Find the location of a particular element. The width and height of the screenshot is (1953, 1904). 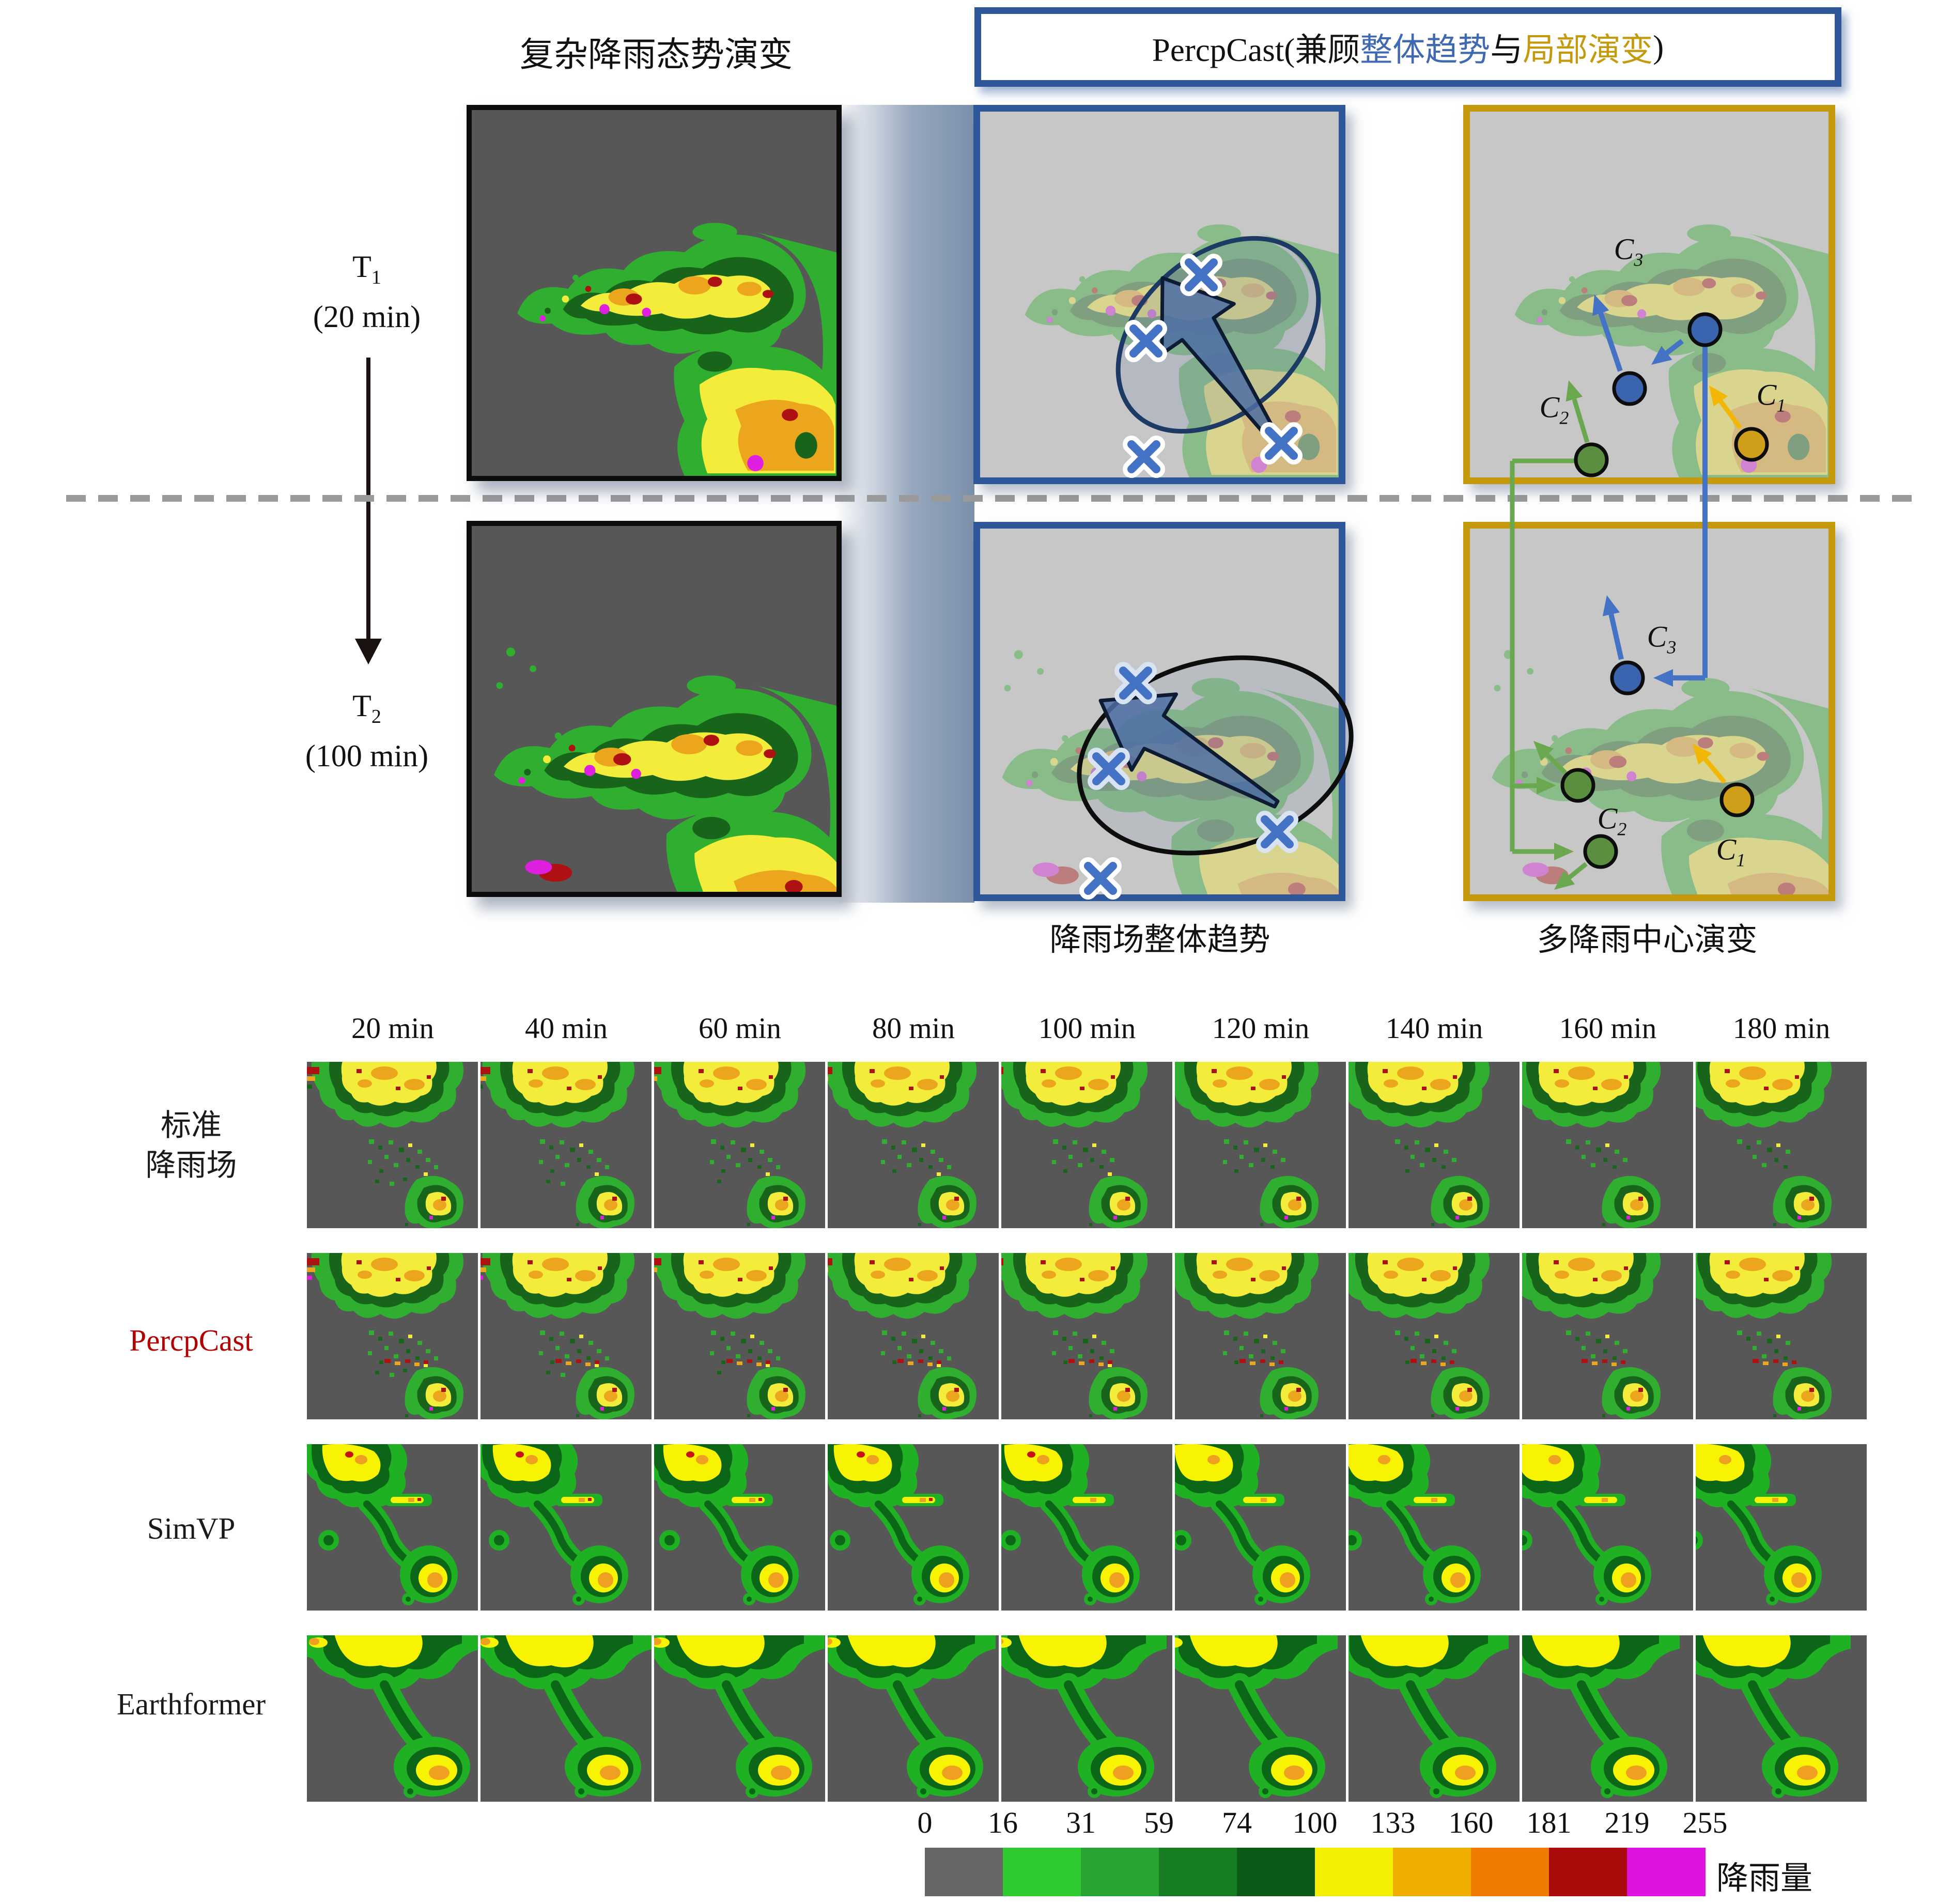

time-arrow-head is located at coordinates (369, 651).